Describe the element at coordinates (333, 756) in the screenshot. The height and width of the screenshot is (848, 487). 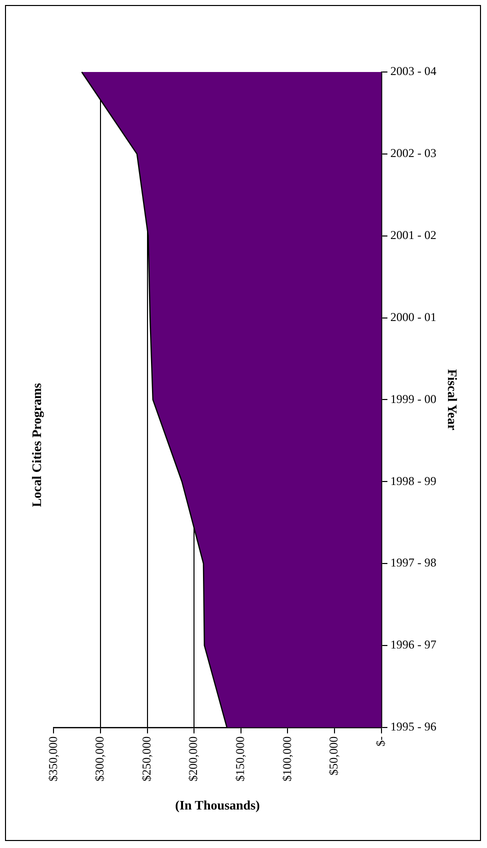
I see `x-tick-label: $50,000` at that location.